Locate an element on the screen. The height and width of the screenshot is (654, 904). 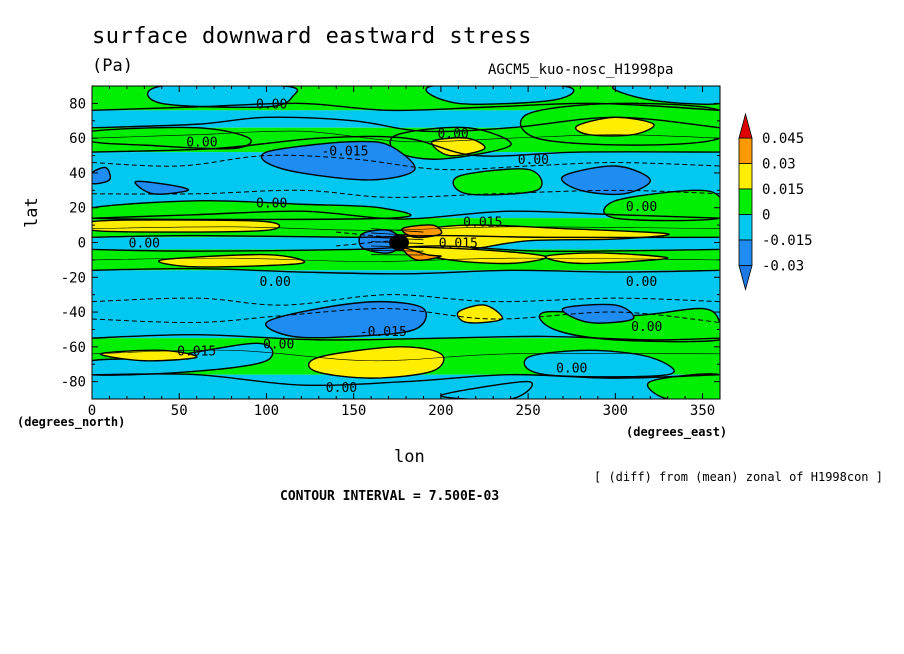
contour-interval: CONTOUR INTERVAL = 7.500E-03 is located at coordinates (390, 496).